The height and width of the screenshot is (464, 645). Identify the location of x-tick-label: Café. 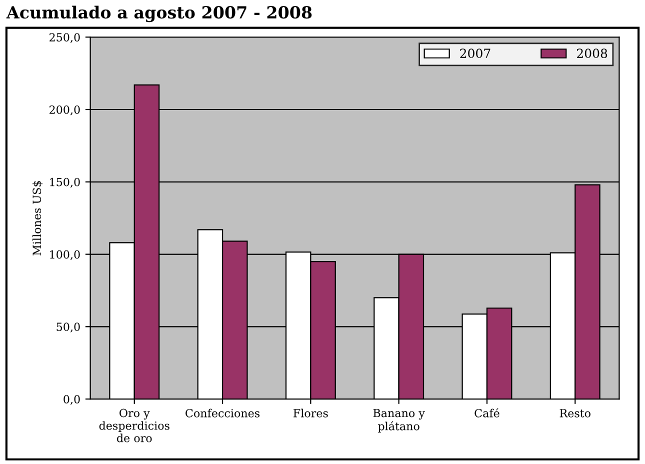
(487, 413).